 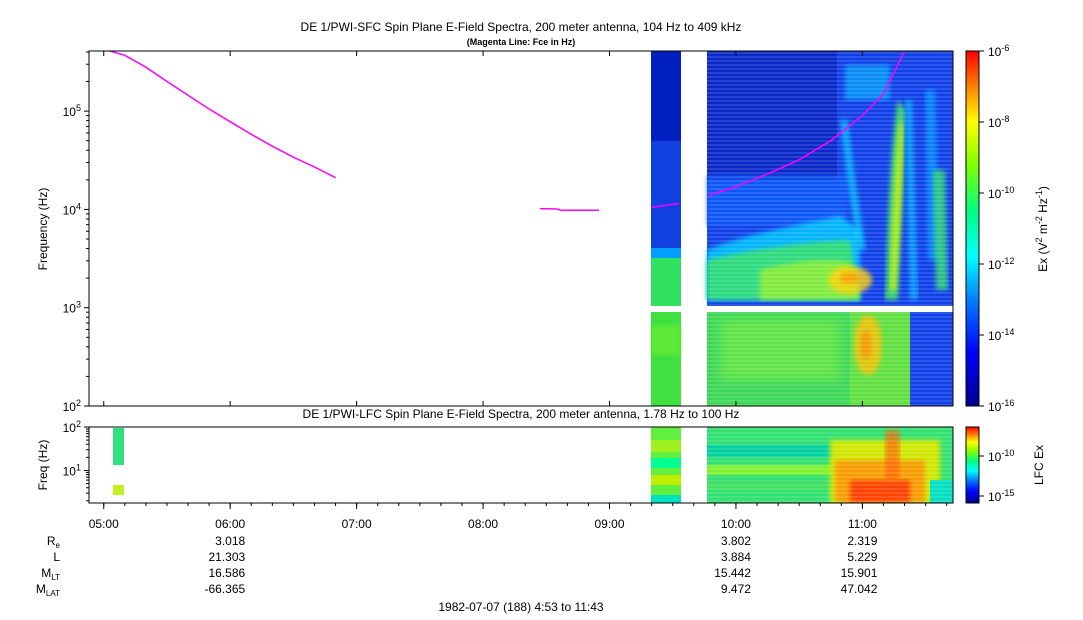 I want to click on ephemeris-value: 16.586, so click(x=226, y=573).